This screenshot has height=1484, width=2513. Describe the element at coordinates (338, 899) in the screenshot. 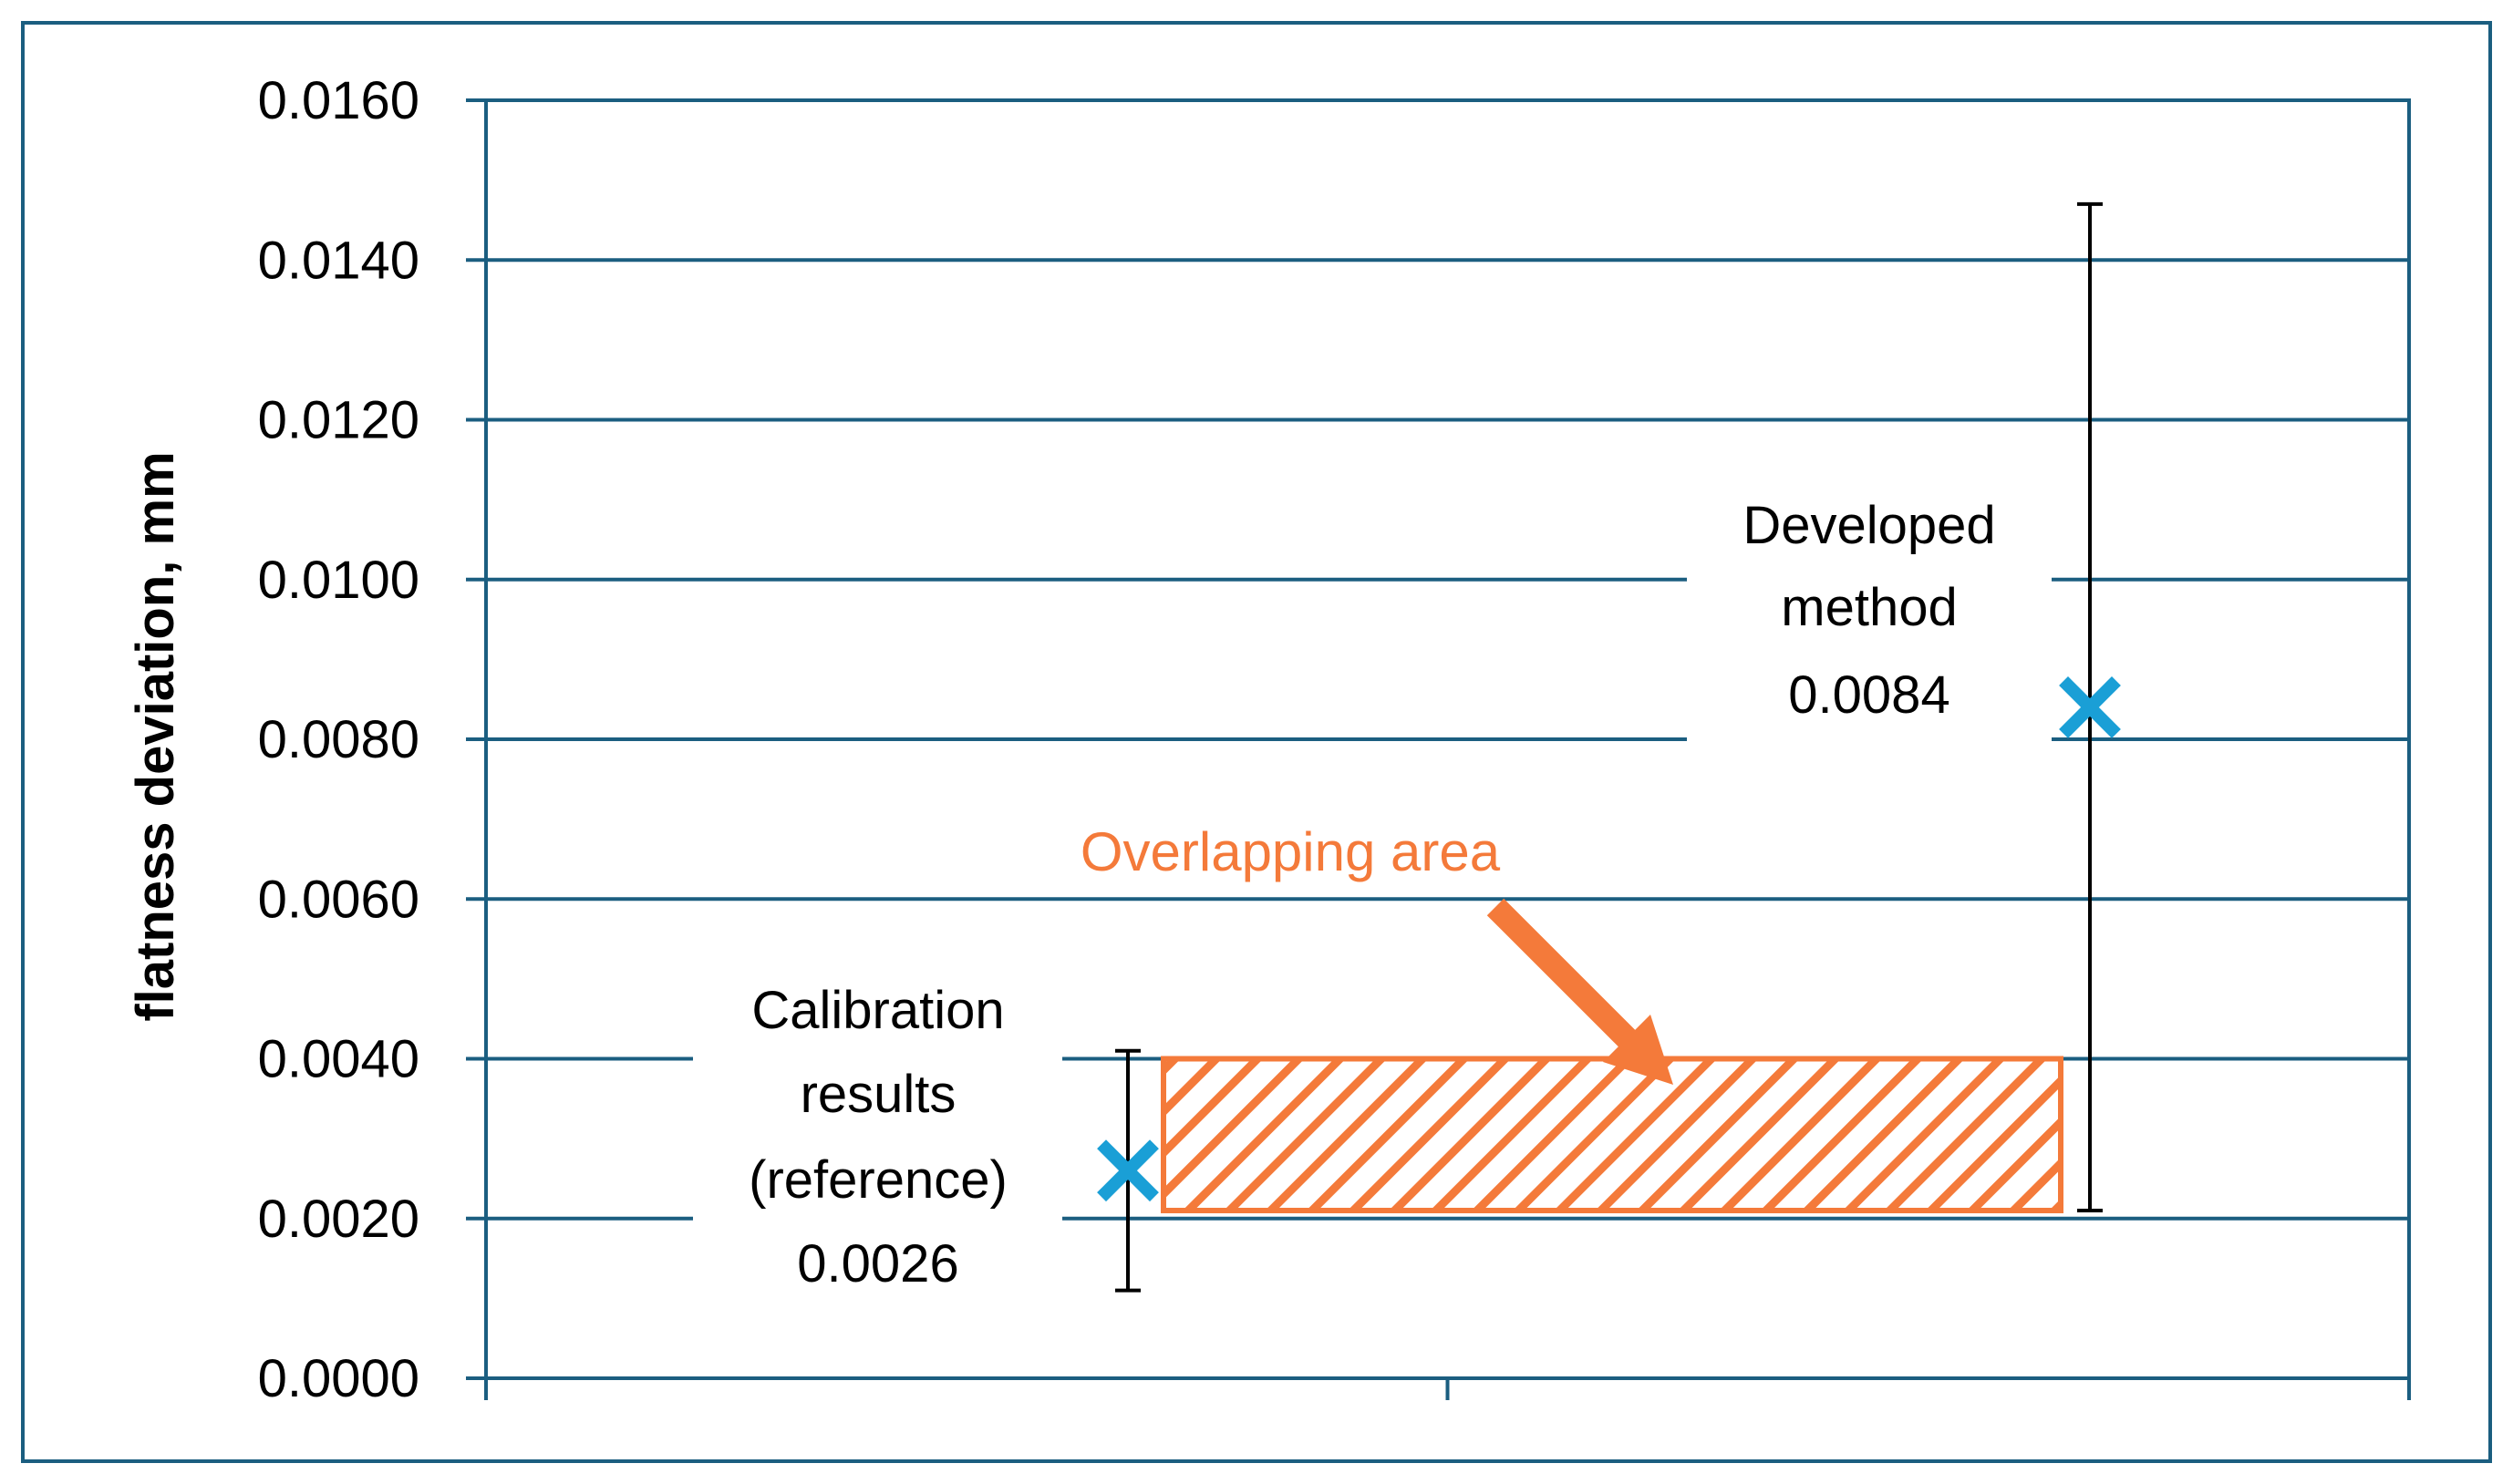

I see `y-tick-label: 0.0060` at that location.